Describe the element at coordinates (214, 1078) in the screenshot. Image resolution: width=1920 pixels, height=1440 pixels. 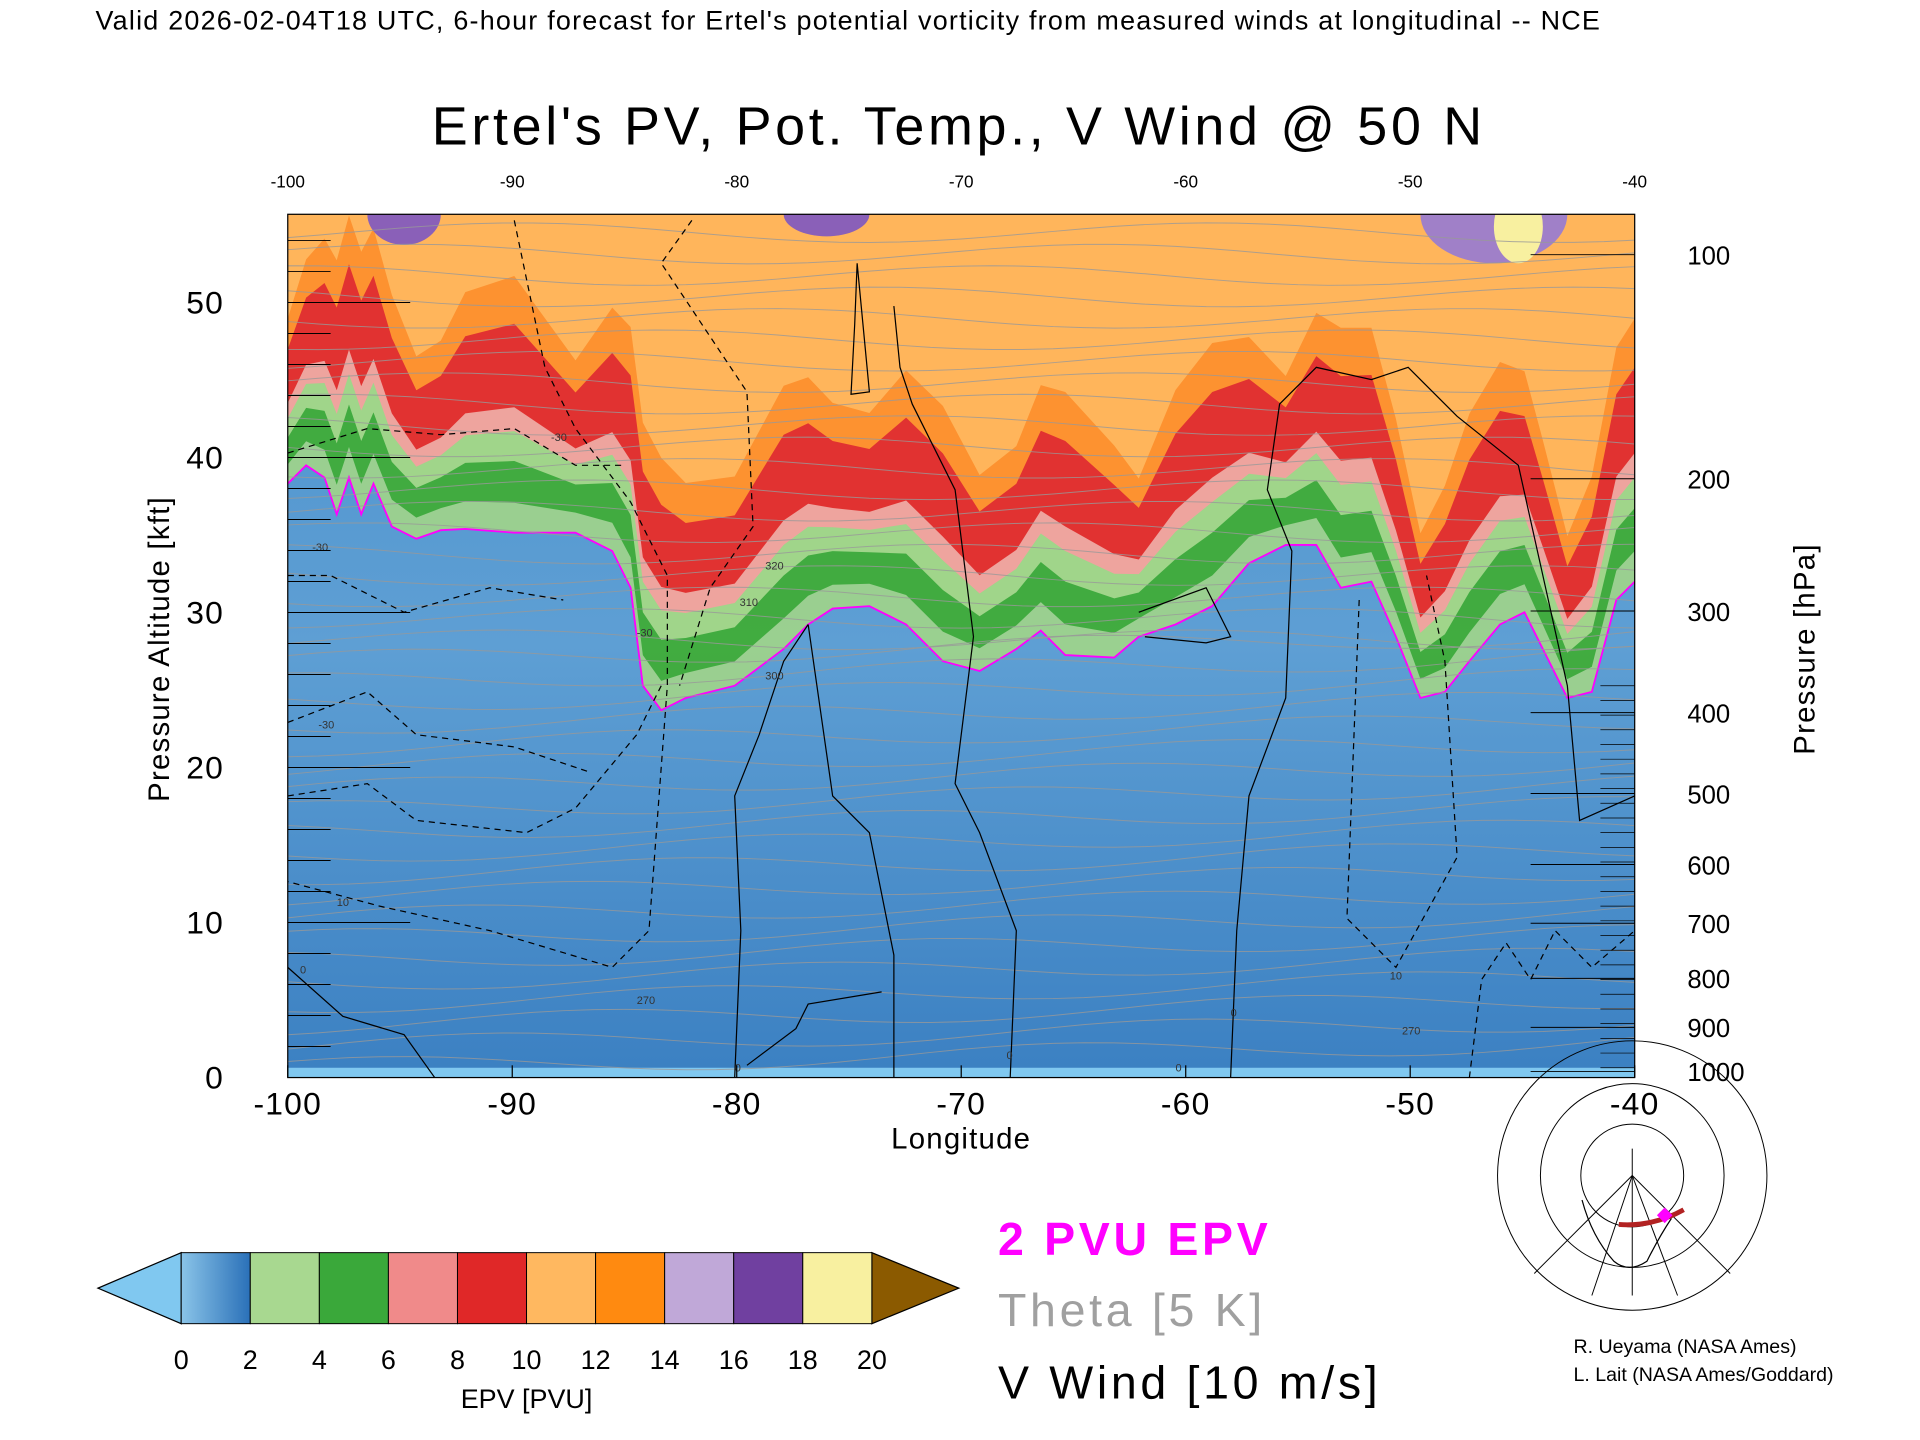
I see `y-tick-label: 0` at that location.